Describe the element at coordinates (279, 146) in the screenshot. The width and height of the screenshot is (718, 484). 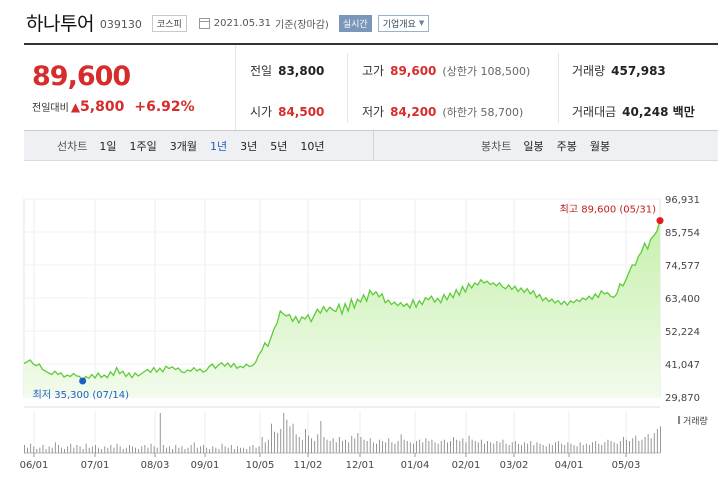
I see `period-5y-tab: 5년` at that location.